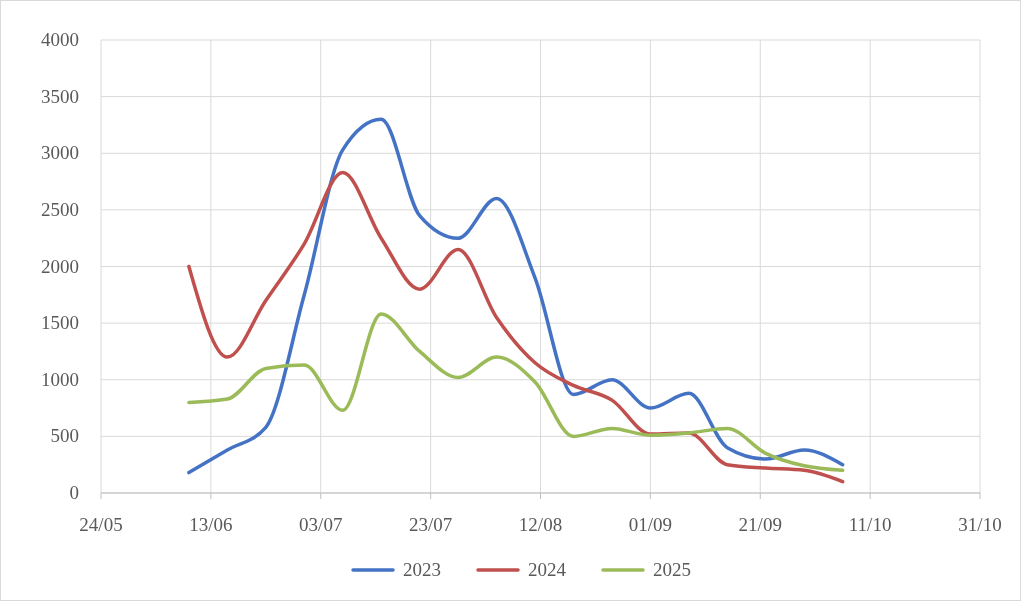  I want to click on x-tick-label: 11/10, so click(870, 524).